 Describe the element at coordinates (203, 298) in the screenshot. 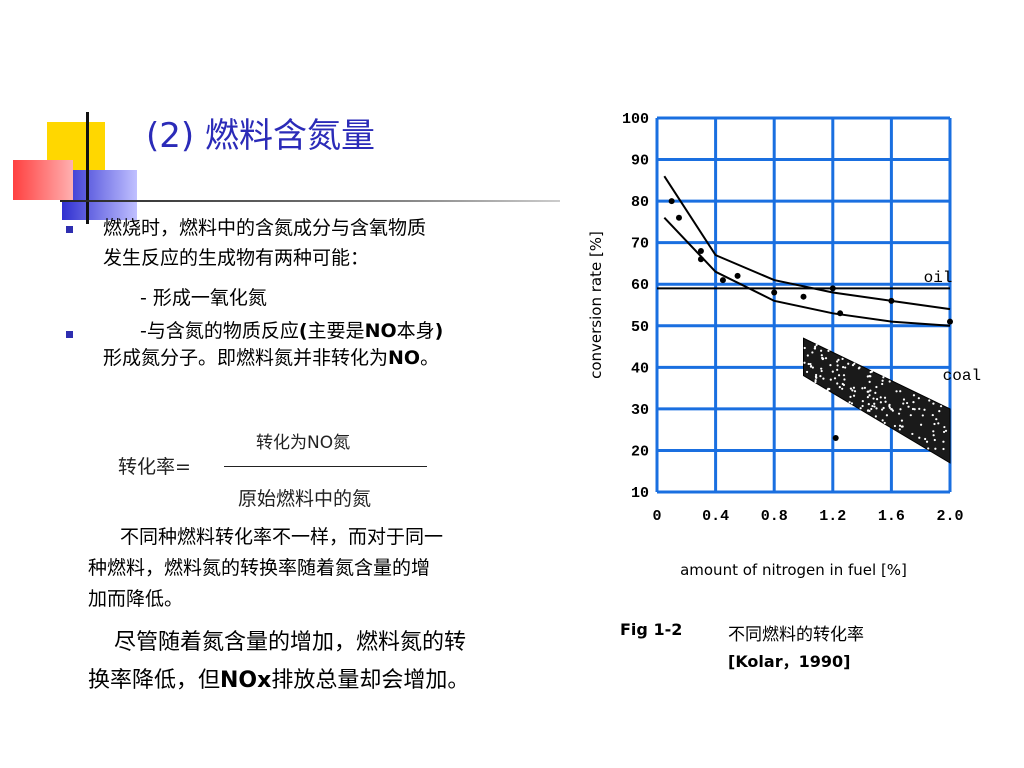

I see `sub-item-1: - 形成一氧化氮` at that location.